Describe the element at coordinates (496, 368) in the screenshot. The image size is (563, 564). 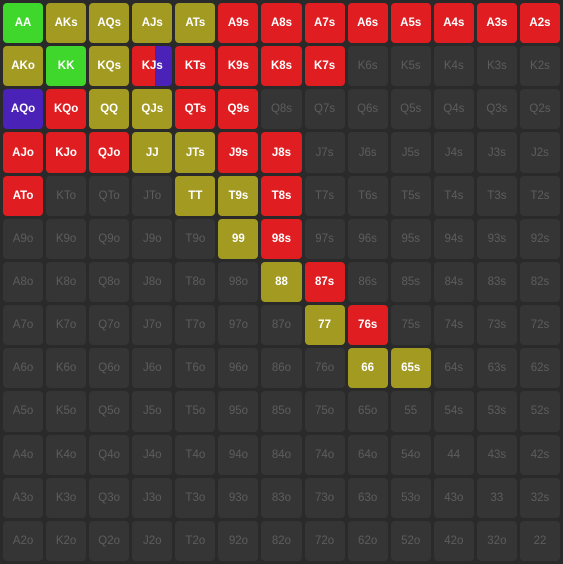
I see `hand-cell-63s: 63s` at that location.